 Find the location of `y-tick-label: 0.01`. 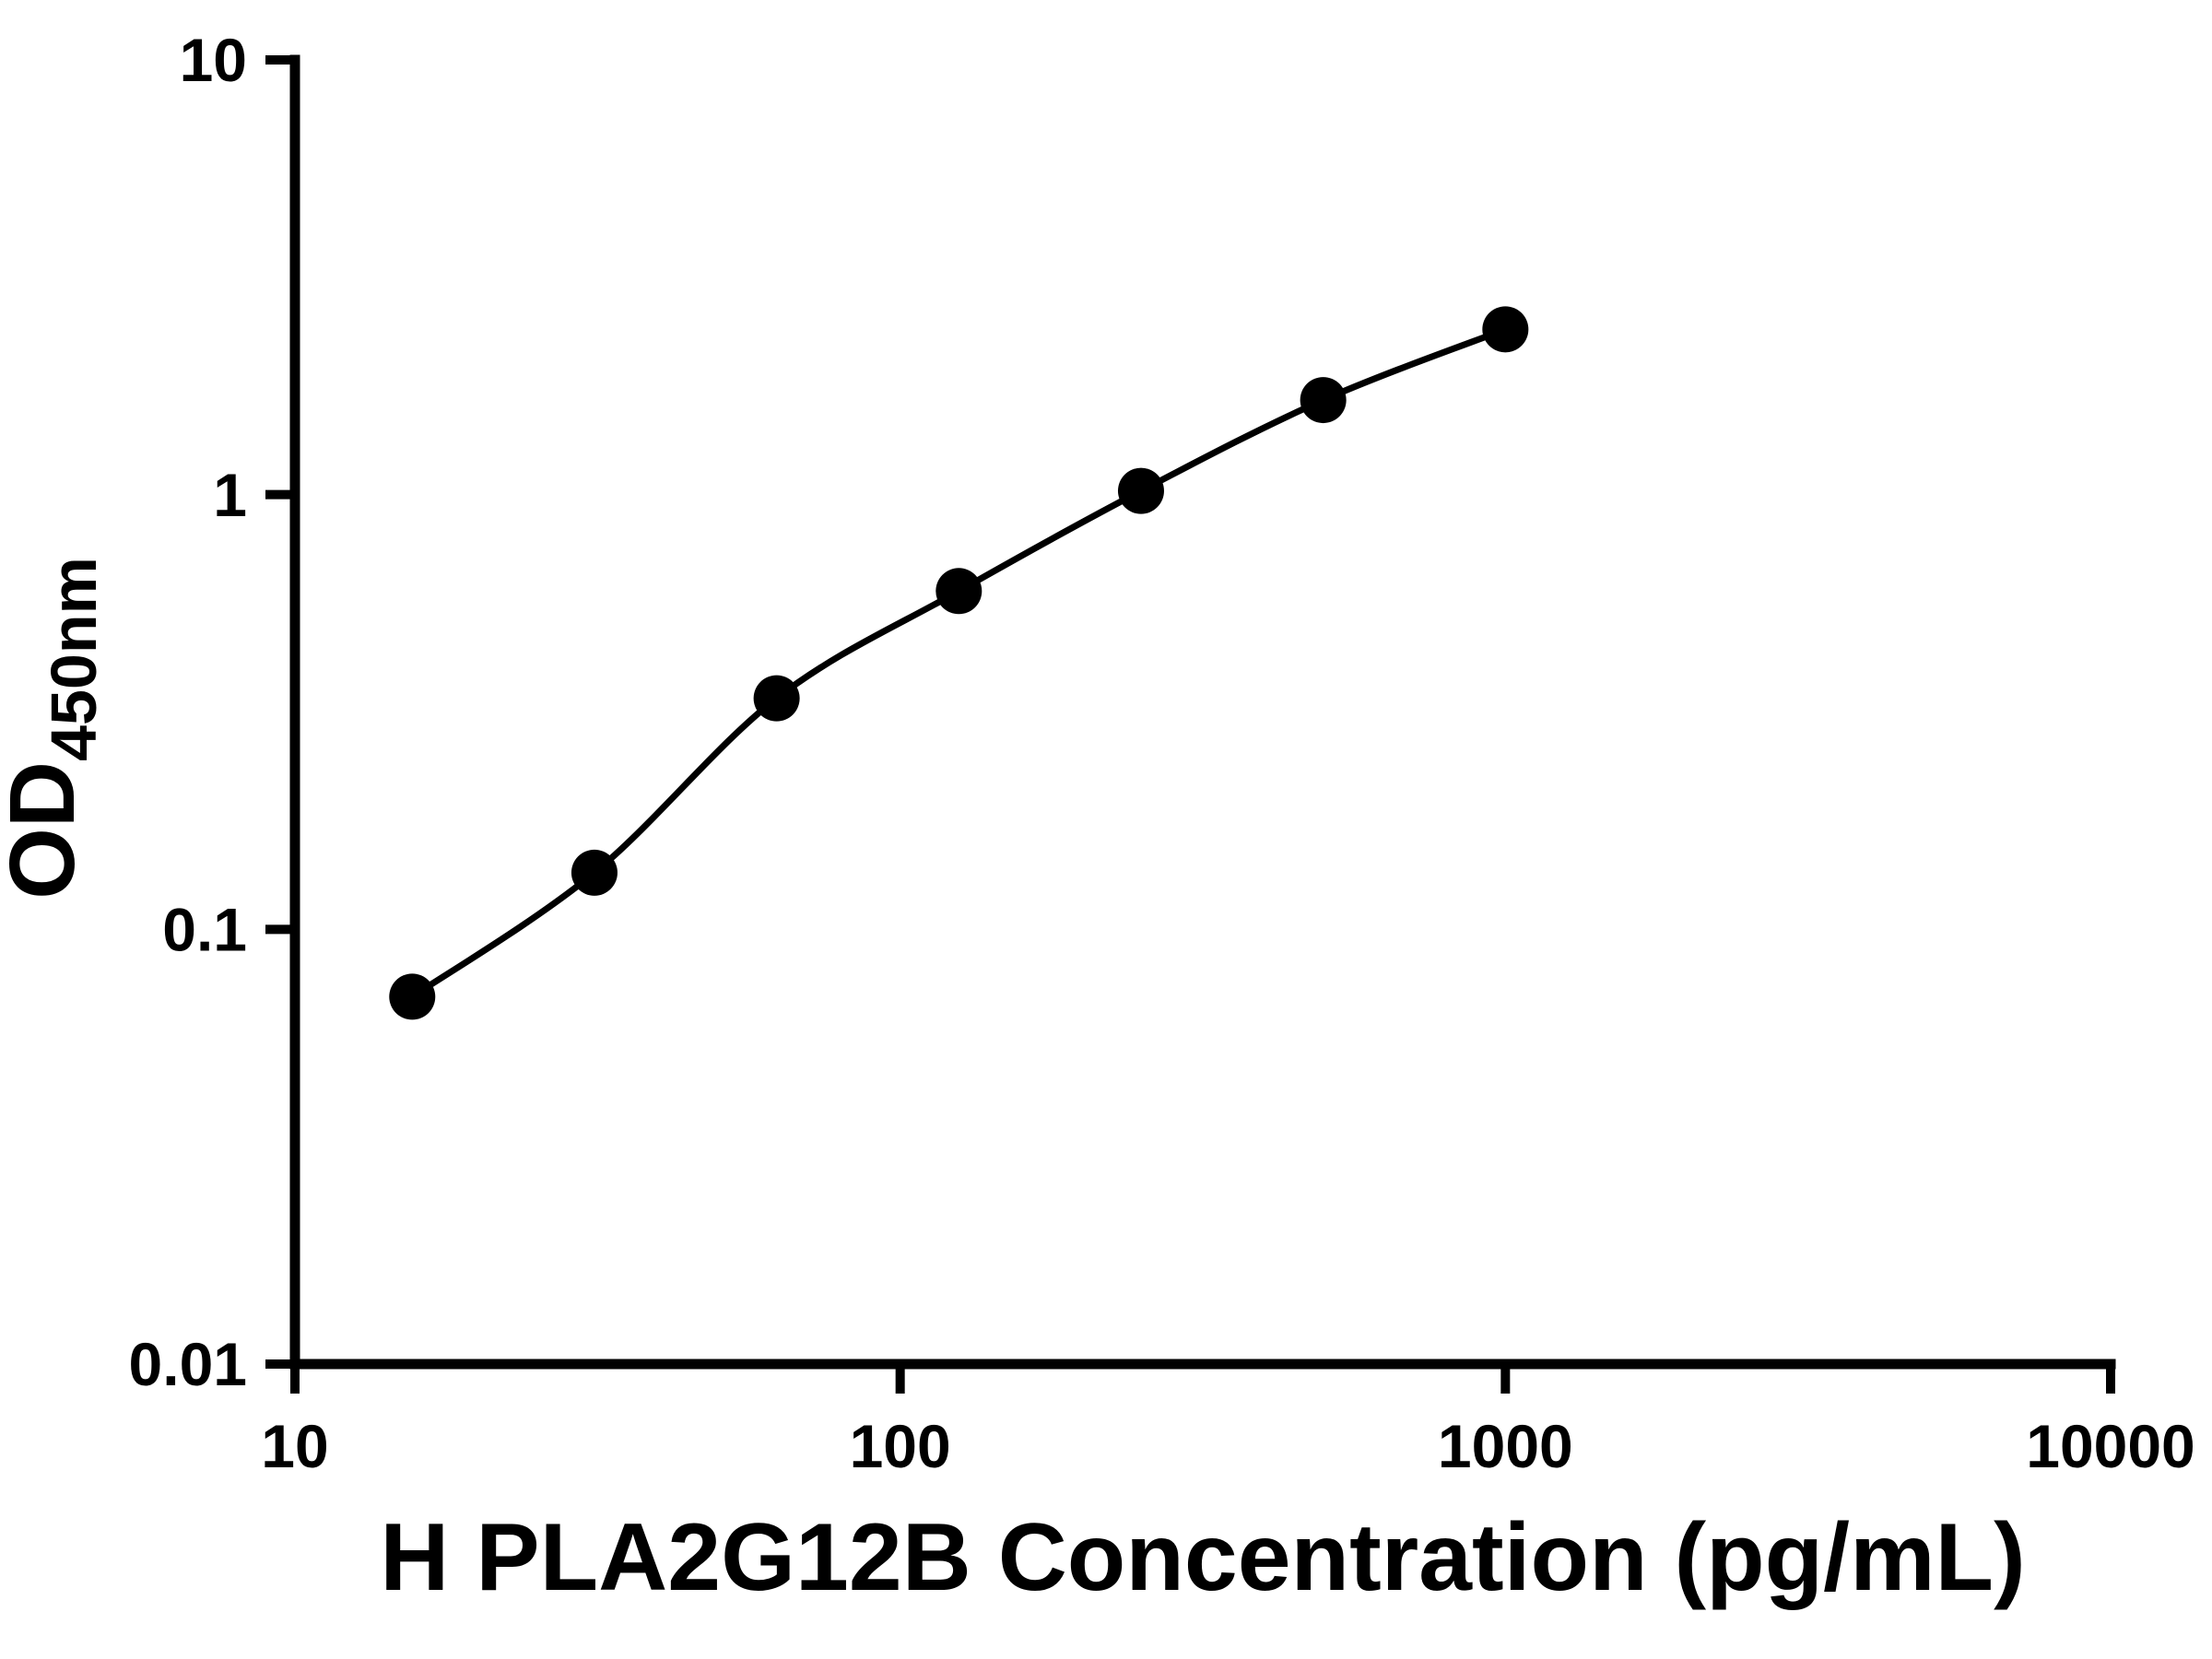

y-tick-label: 0.01 is located at coordinates (188, 1364).